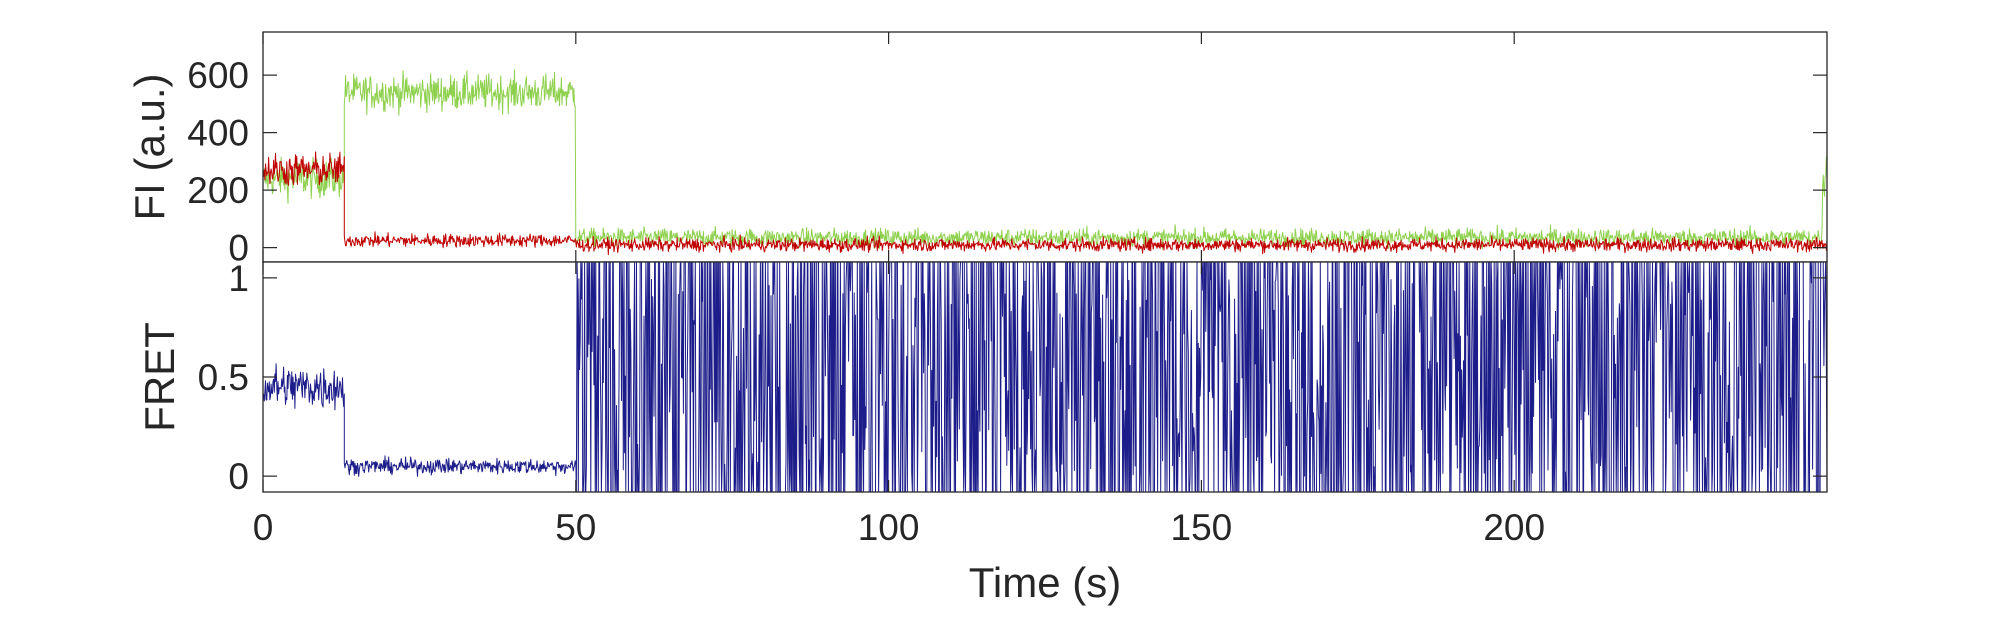 Image resolution: width=2005 pixels, height=625 pixels. Describe the element at coordinates (575, 527) in the screenshot. I see `x-tick-label-1: 50` at that location.